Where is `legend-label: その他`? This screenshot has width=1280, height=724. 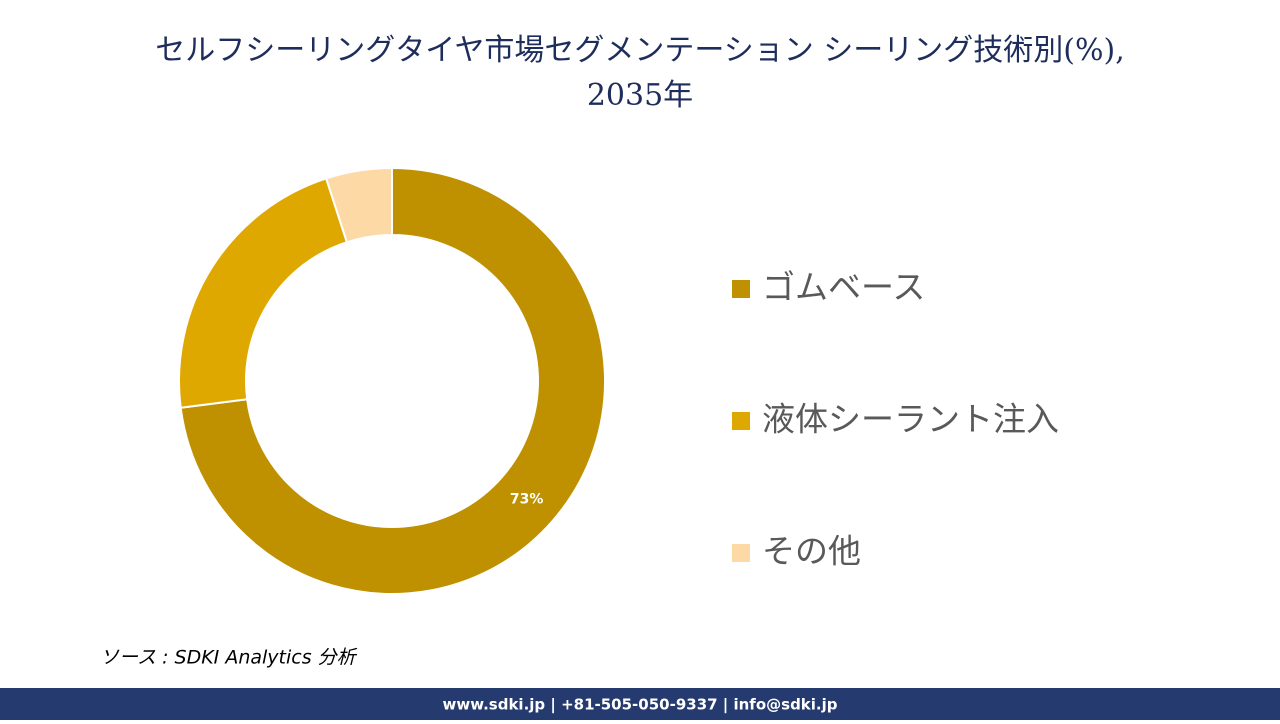
legend-label: その他 is located at coordinates (811, 551).